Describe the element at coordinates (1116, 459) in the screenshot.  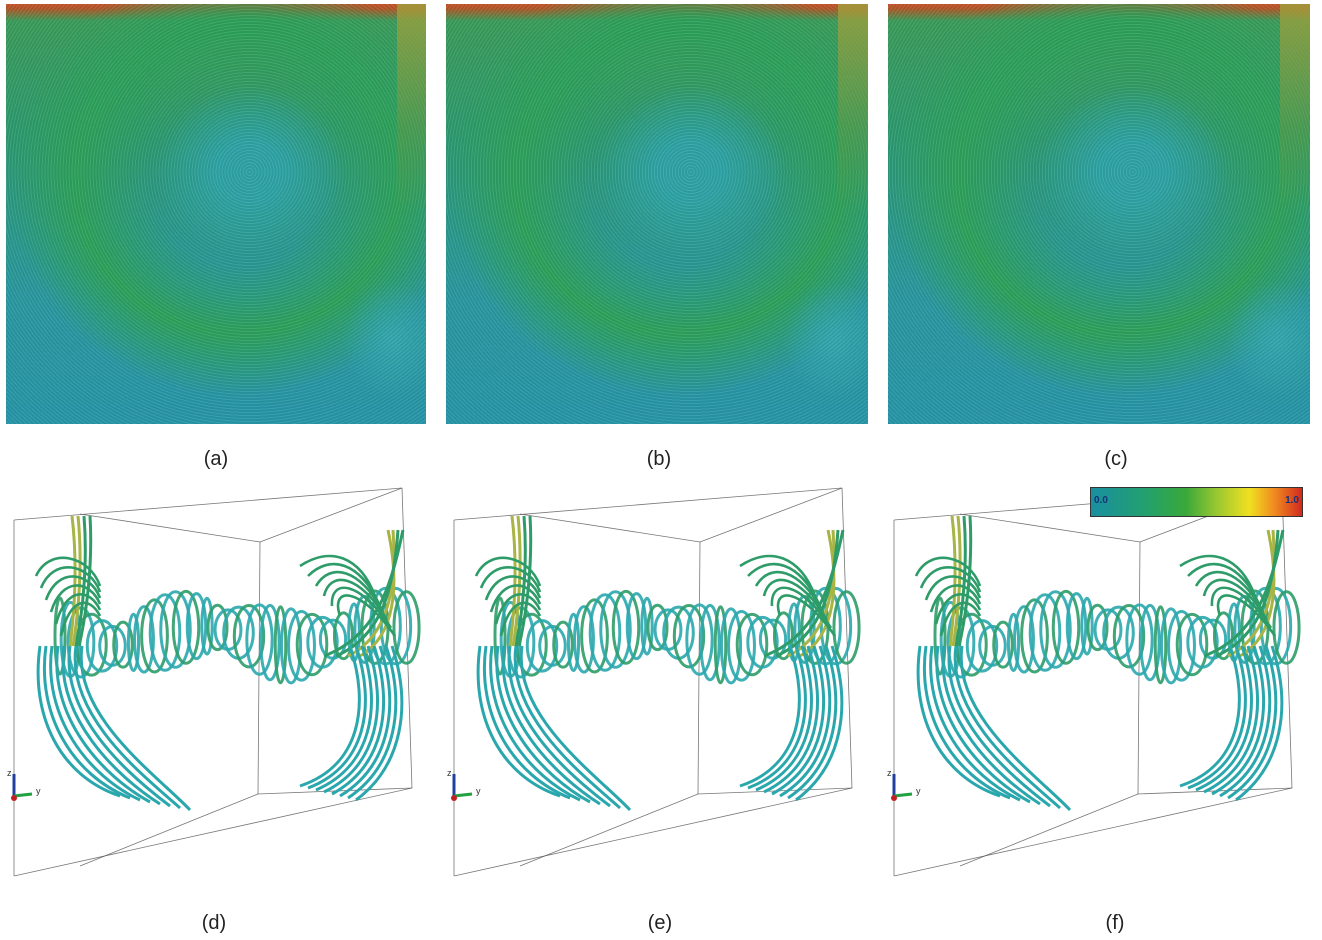
I see `caption-c: (c)` at that location.